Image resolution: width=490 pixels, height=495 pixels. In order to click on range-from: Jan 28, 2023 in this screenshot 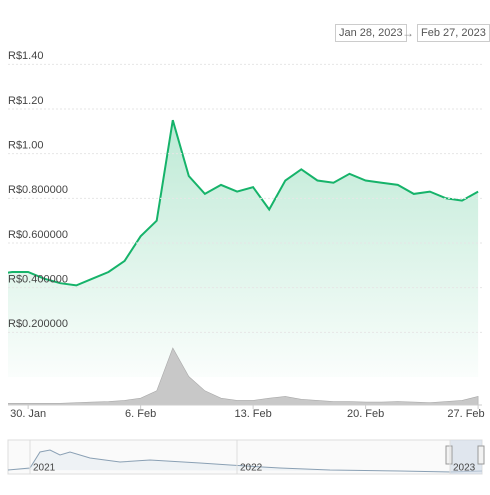, I will do `click(371, 33)`.